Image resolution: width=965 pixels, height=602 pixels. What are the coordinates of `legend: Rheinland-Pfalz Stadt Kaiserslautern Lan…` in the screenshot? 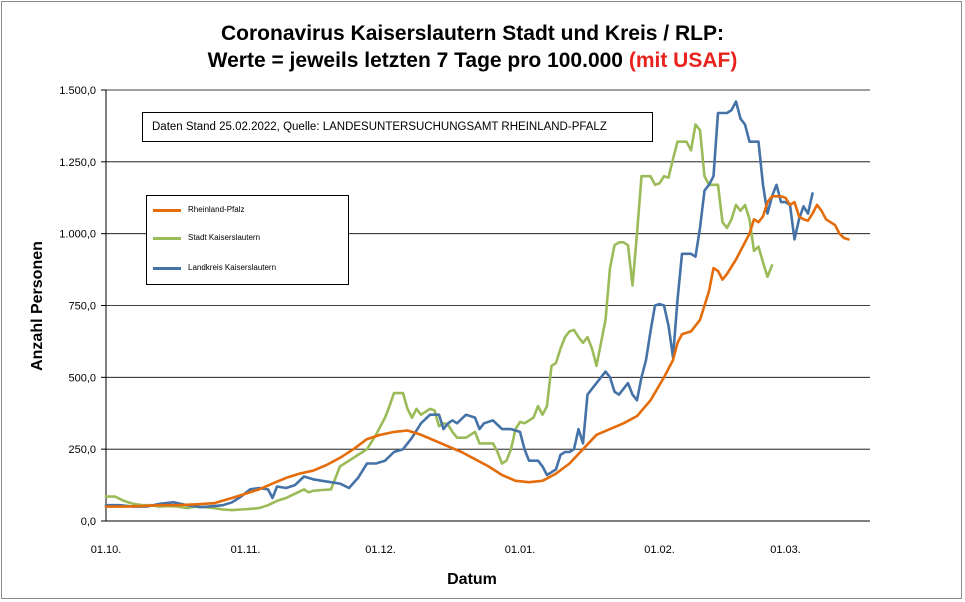 It's located at (247, 240).